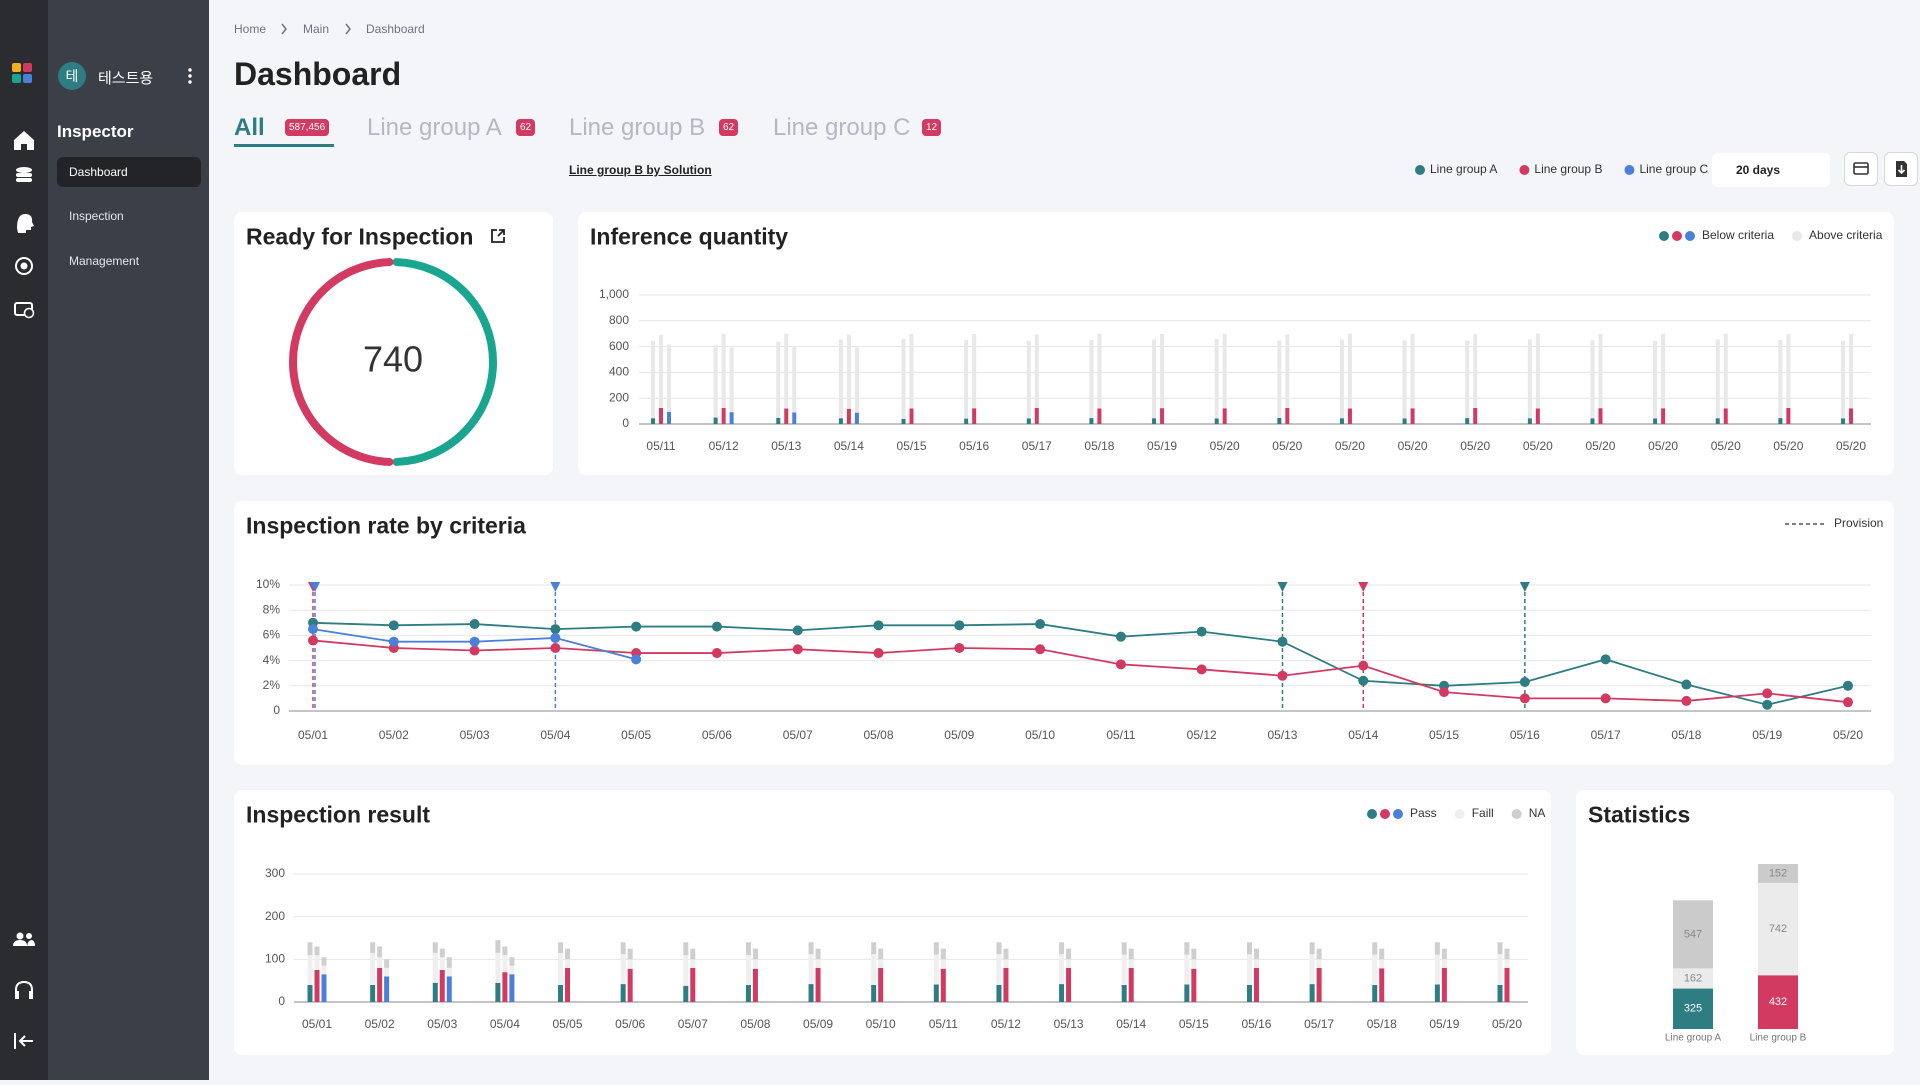 The height and width of the screenshot is (1085, 1920). I want to click on tab: Line group C, so click(842, 127).